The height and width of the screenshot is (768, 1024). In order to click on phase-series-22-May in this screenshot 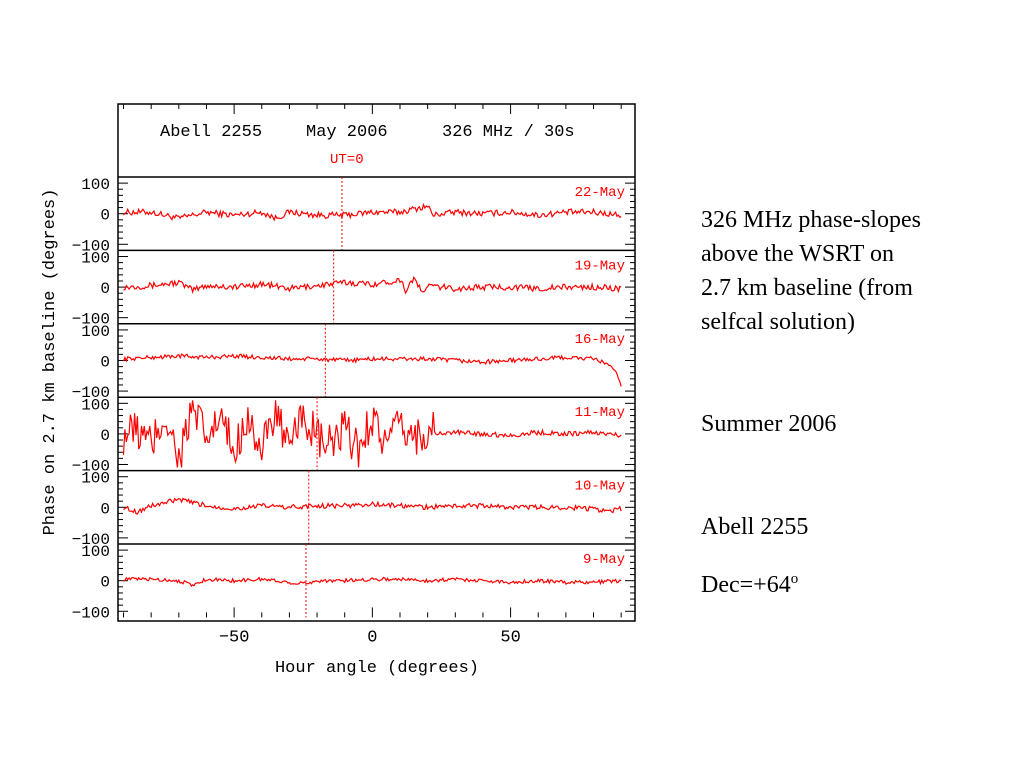, I will do `click(372, 212)`.